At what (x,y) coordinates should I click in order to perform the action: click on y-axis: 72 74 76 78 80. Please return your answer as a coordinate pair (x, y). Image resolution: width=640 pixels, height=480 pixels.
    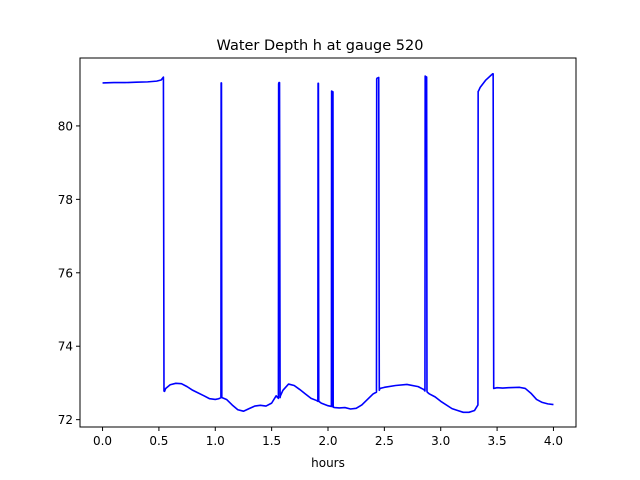
    Looking at the image, I should click on (69, 273).